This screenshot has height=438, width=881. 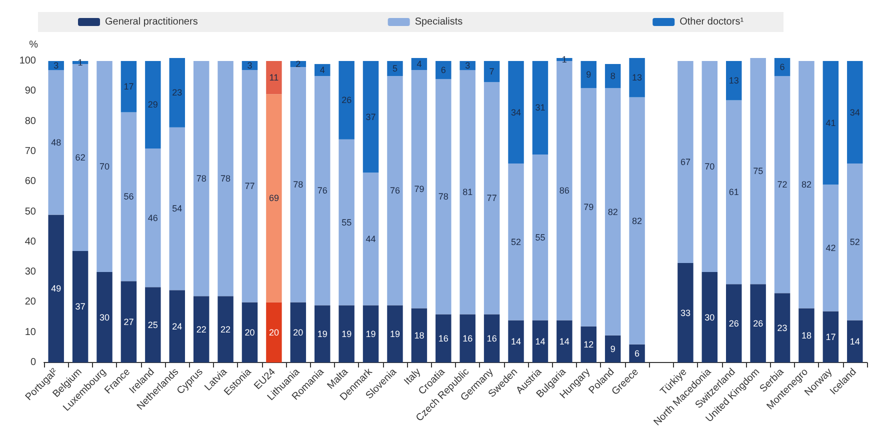 I want to click on legend-label: Specialists, so click(x=438, y=22).